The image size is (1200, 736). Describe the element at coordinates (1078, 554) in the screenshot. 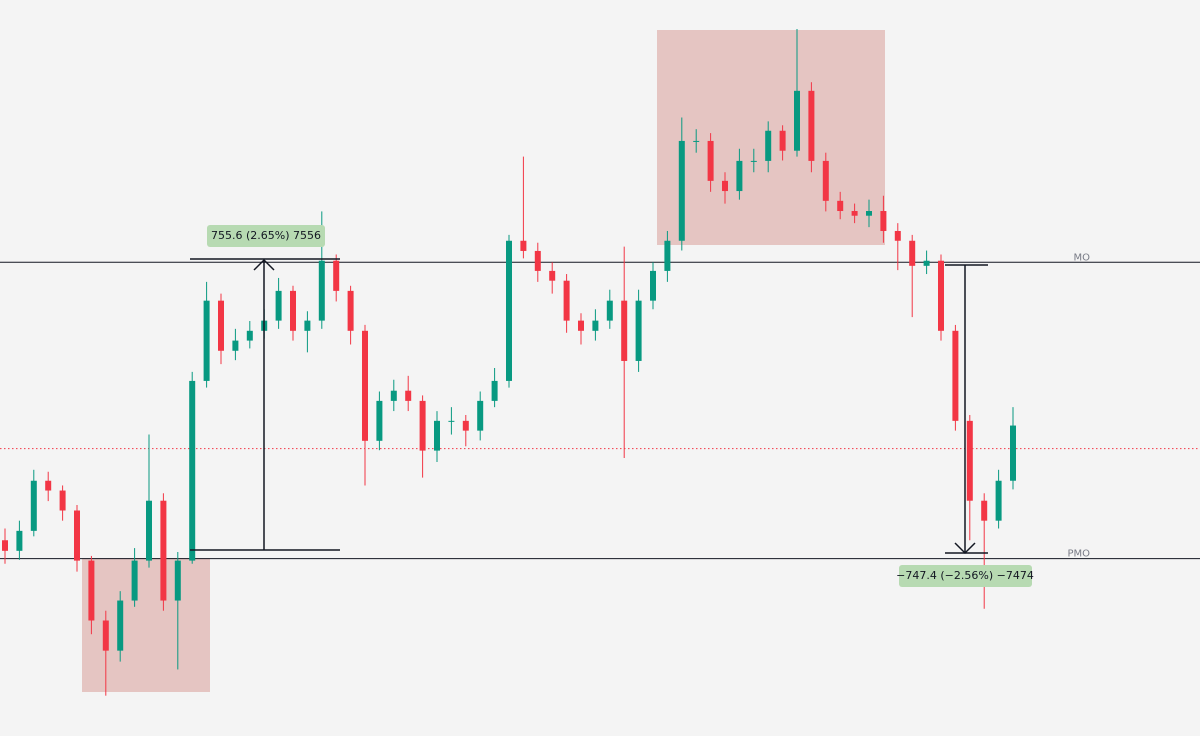

I see `level-label: PMO` at that location.